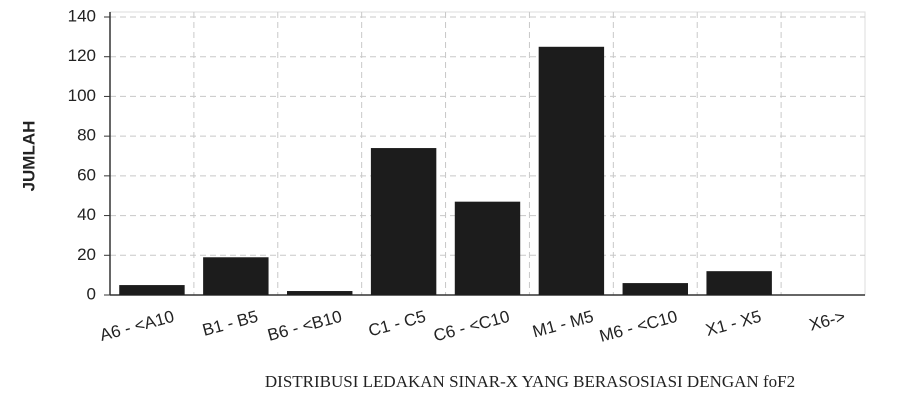 The height and width of the screenshot is (402, 922). What do you see at coordinates (305, 326) in the screenshot?
I see `x-tick-label: B6 - <B10` at bounding box center [305, 326].